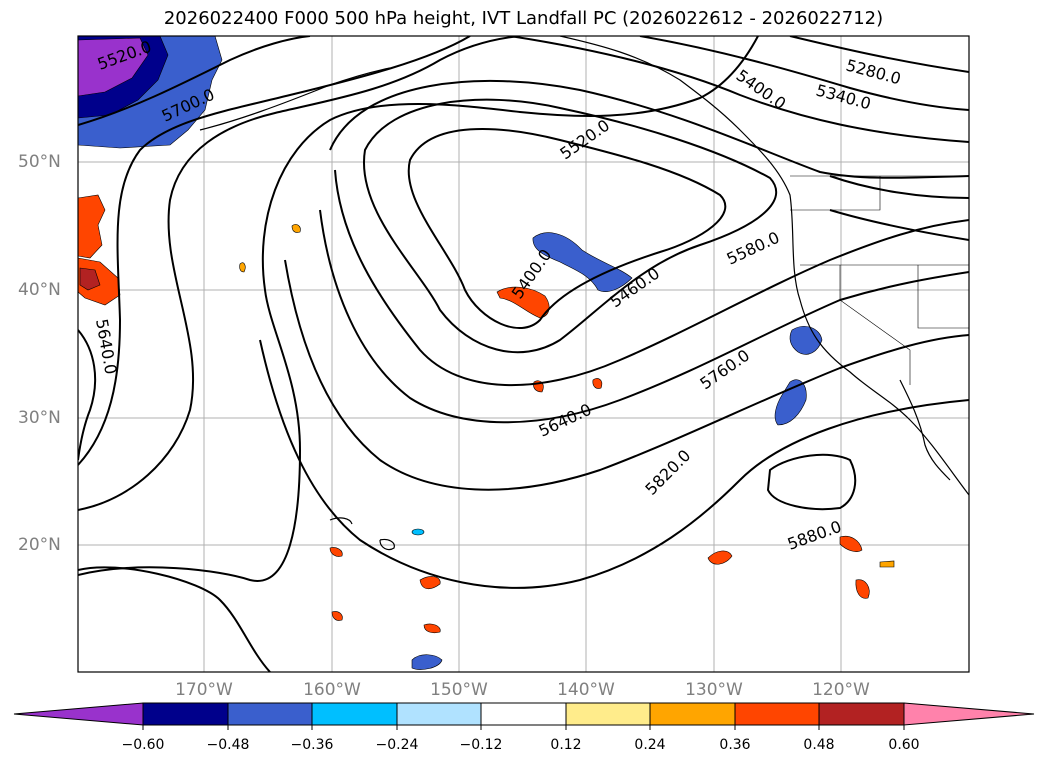 Image resolution: width=1047 pixels, height=765 pixels. Describe the element at coordinates (806, 340) in the screenshot. I see `region-coast-blue` at that location.